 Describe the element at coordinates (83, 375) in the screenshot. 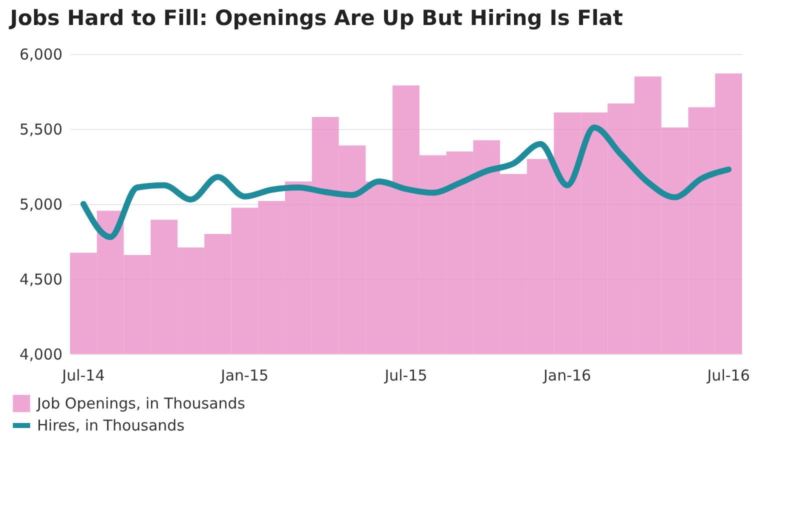

I see `x-tick-label: Jul-14` at that location.